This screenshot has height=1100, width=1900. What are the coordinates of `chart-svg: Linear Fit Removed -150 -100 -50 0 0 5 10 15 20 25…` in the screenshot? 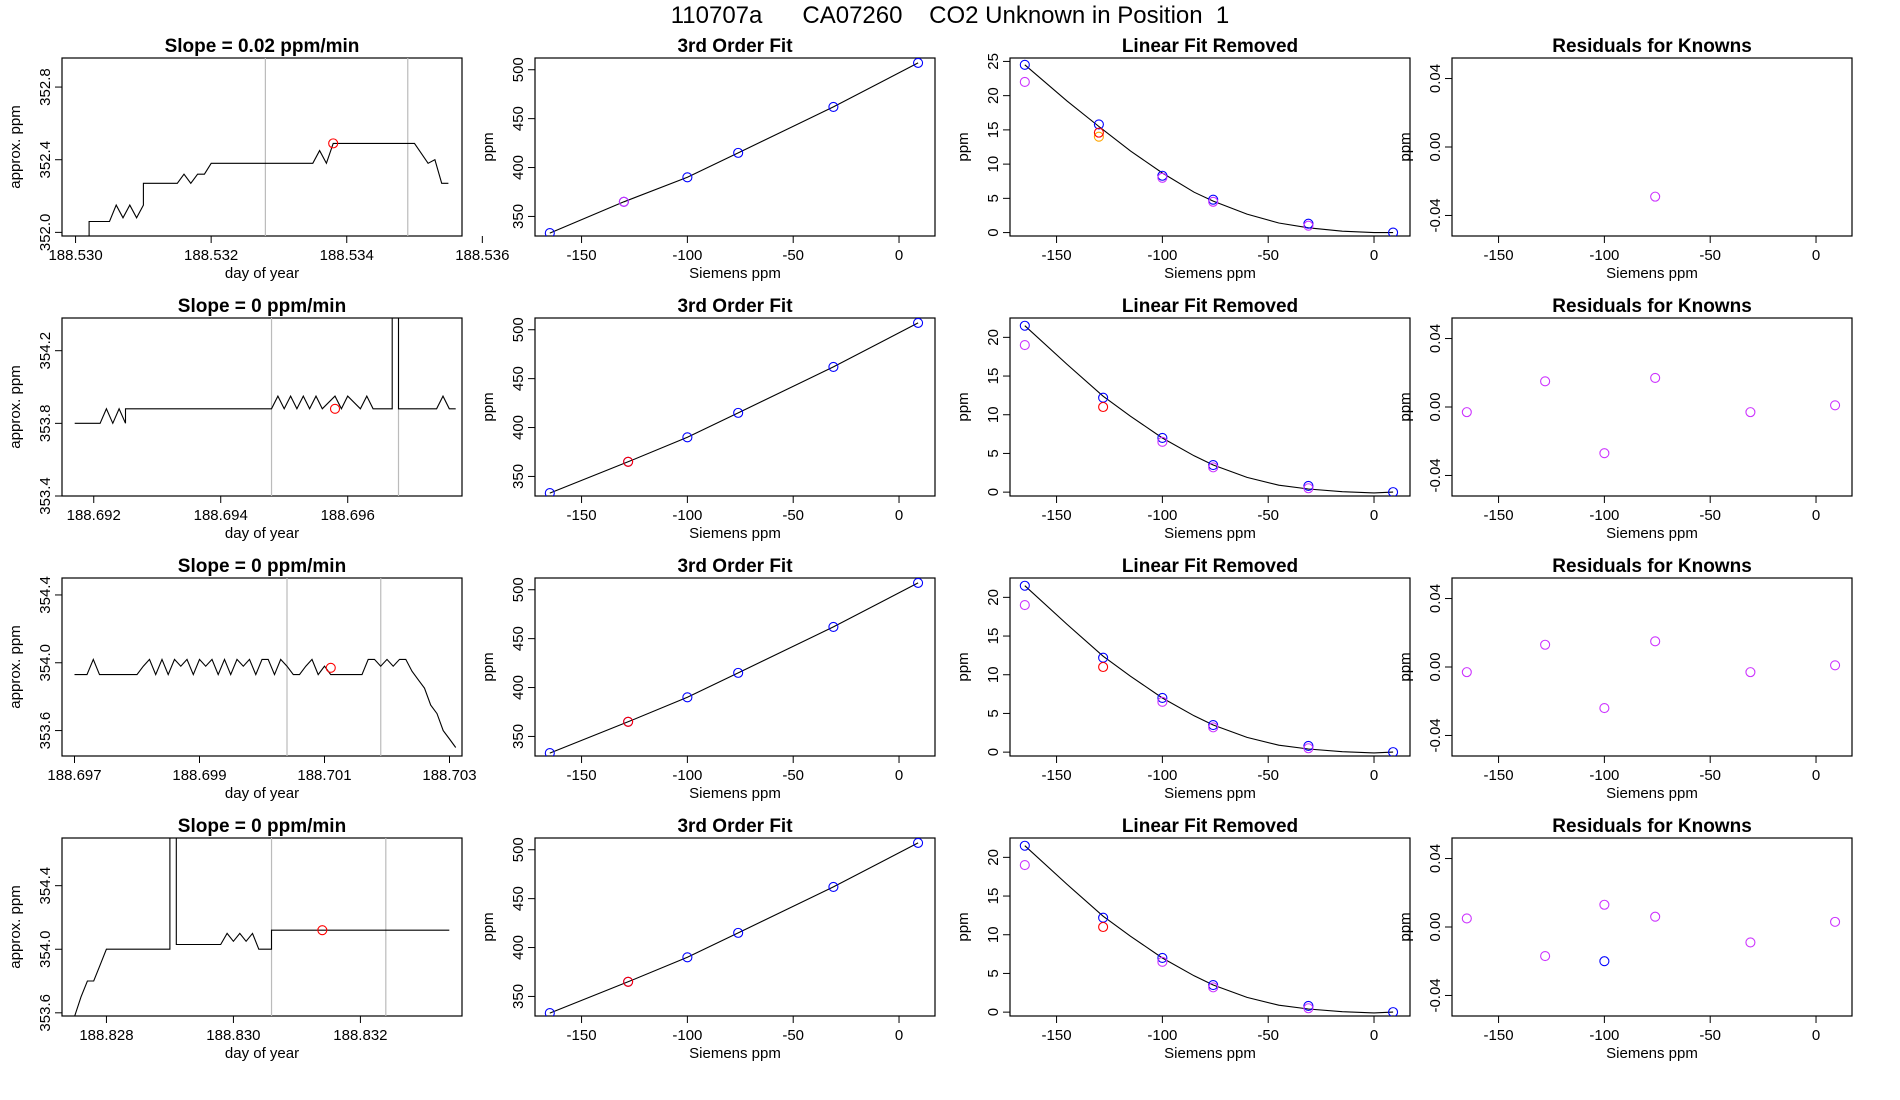 It's located at (1183, 159).